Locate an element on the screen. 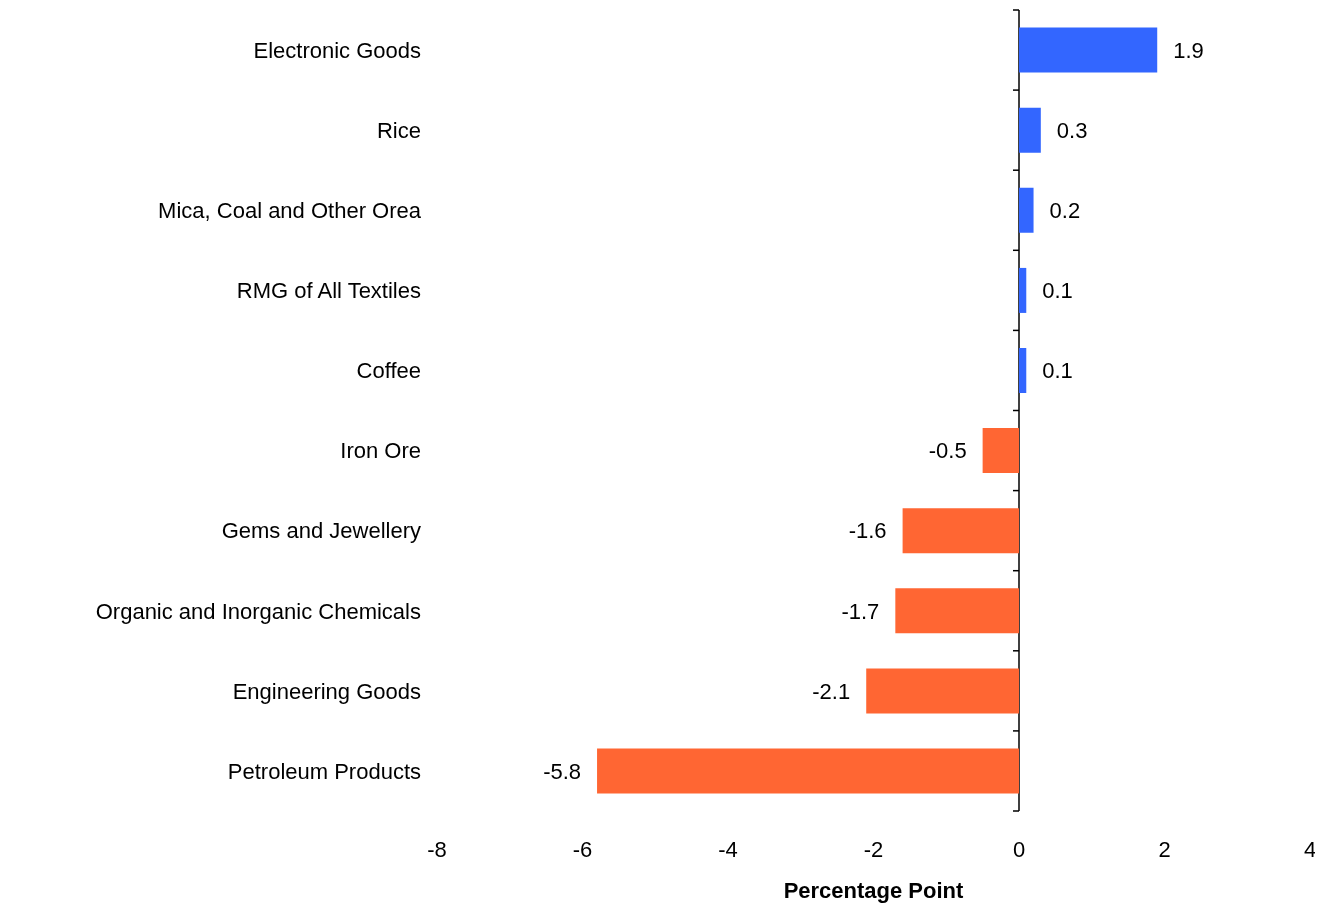 This screenshot has width=1323, height=910. y-tick-label: Mica, Coal and Other Orea is located at coordinates (290, 211).